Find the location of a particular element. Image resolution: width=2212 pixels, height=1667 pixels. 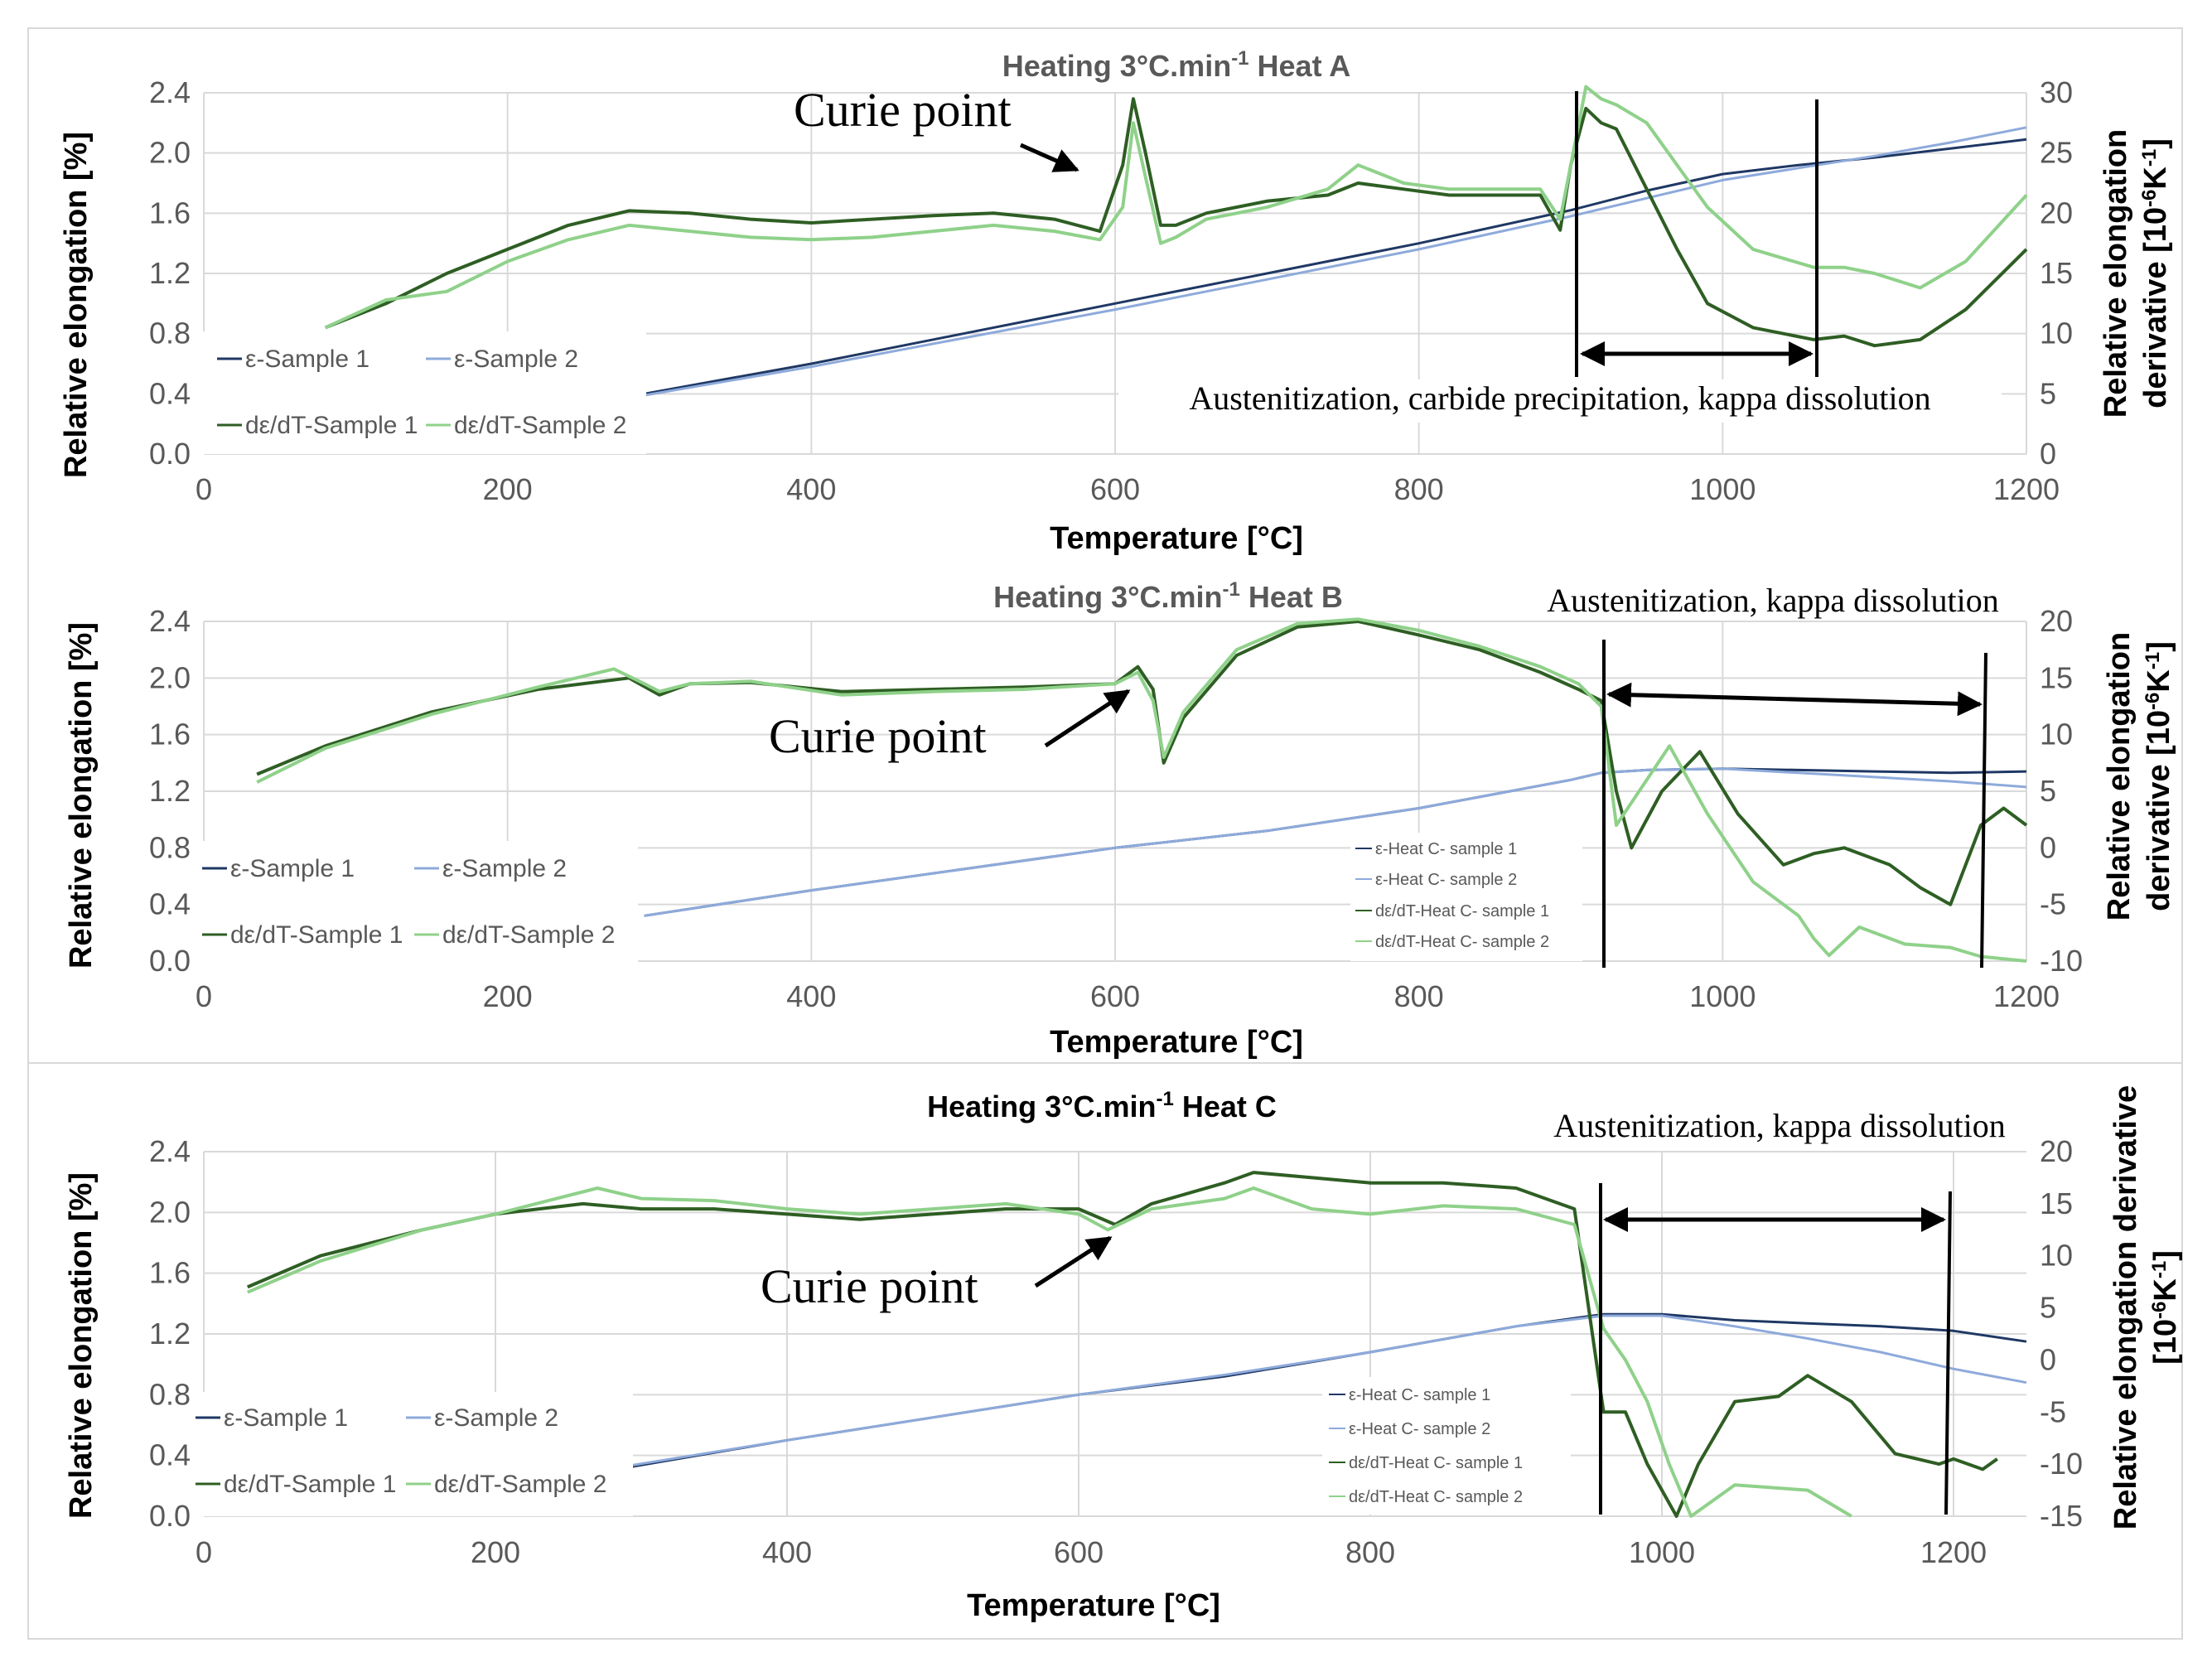

y-tick-right-label: 25 is located at coordinates (2056, 153).